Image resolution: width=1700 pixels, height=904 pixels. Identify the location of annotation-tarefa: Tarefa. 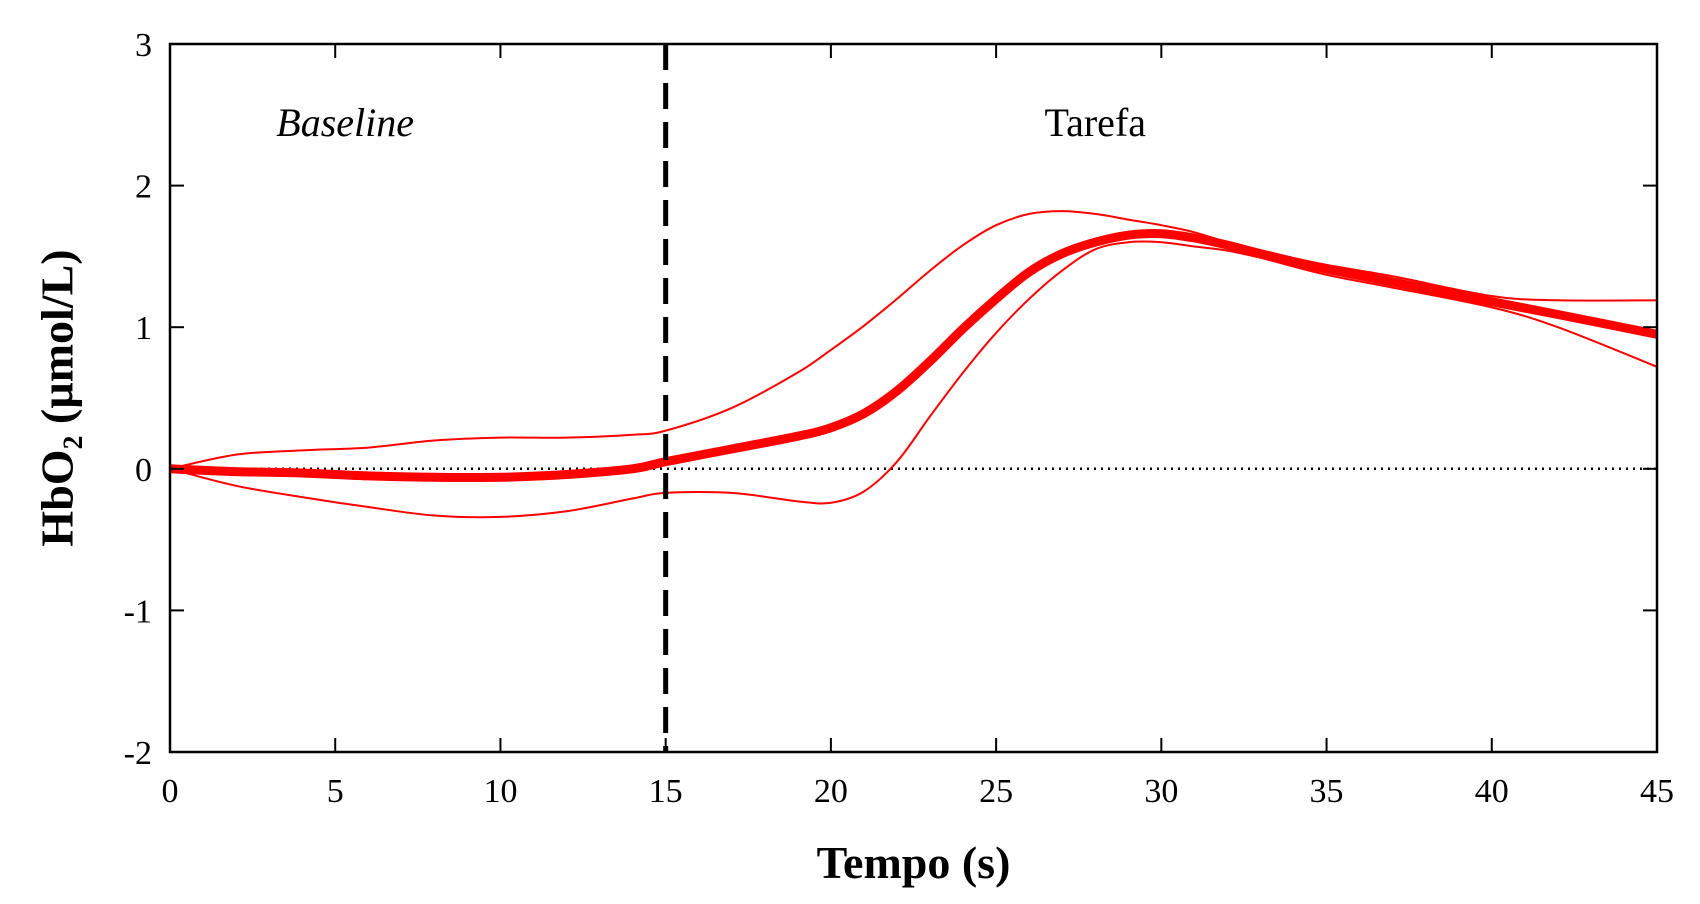
(1095, 122).